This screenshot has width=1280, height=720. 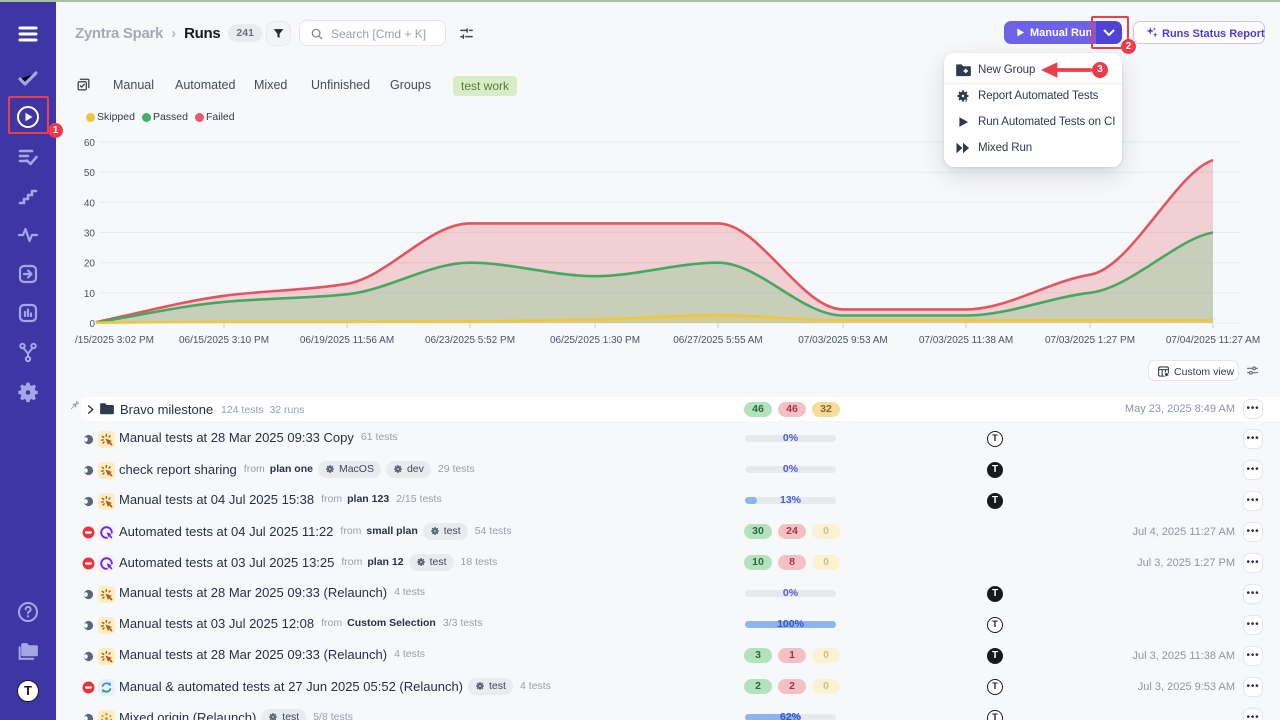 What do you see at coordinates (595, 340) in the screenshot?
I see `svg-text: 06/25/2025 1:30 PM` at bounding box center [595, 340].